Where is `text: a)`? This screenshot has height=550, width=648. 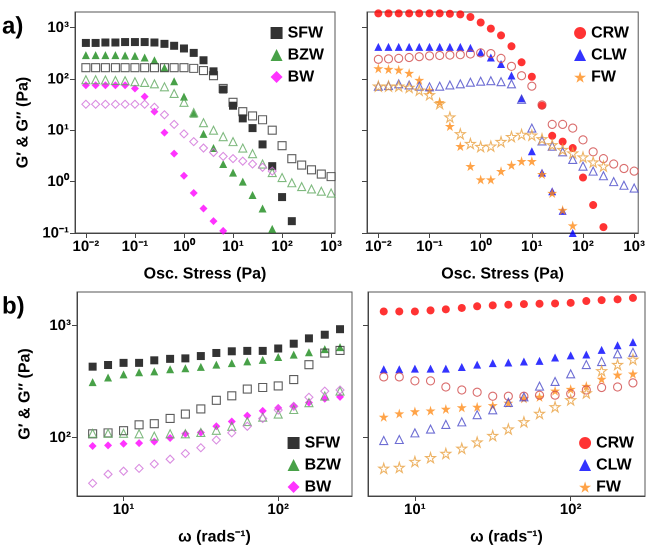
text: a) is located at coordinates (13, 26).